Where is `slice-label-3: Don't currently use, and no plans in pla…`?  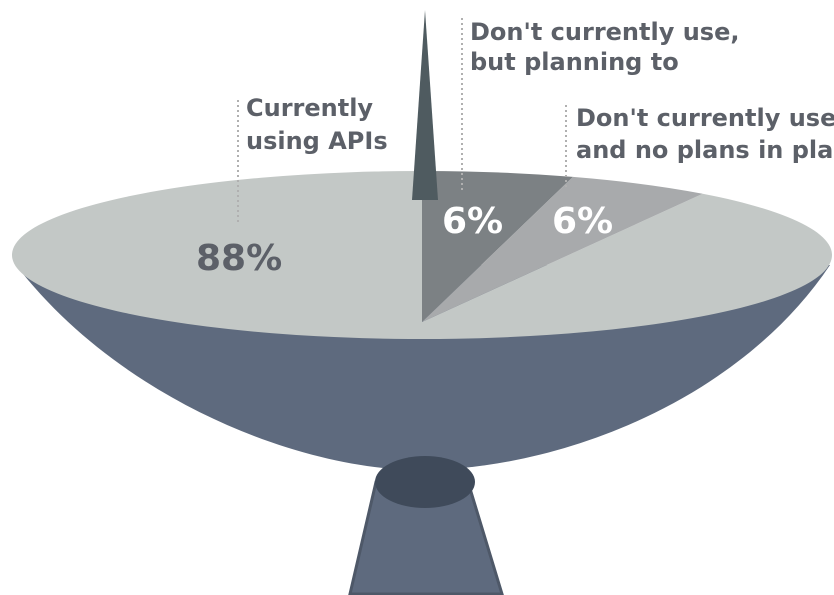 slice-label-3: Don't currently use, and no plans in pla… is located at coordinates (705, 134).